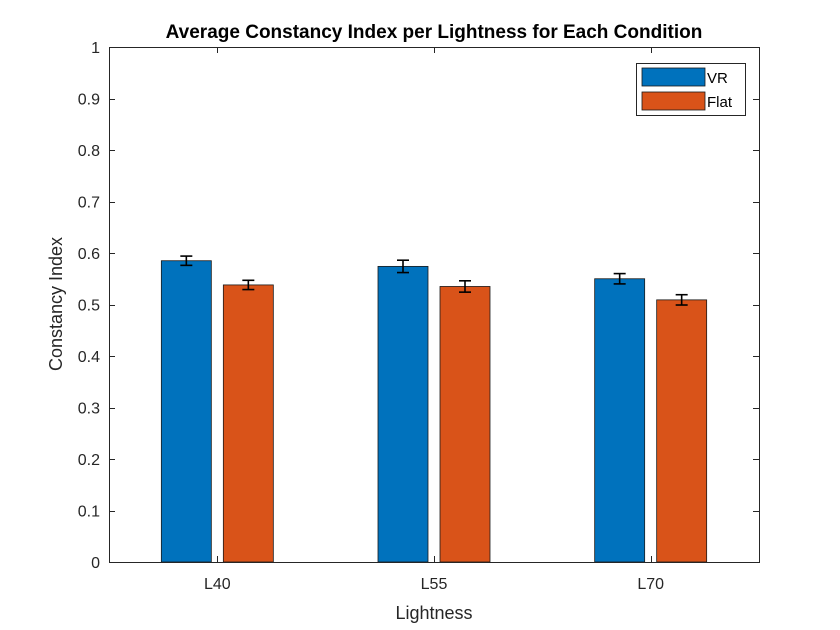  Describe the element at coordinates (465, 286) in the screenshot. I see `error-bar-flat-l55` at that location.